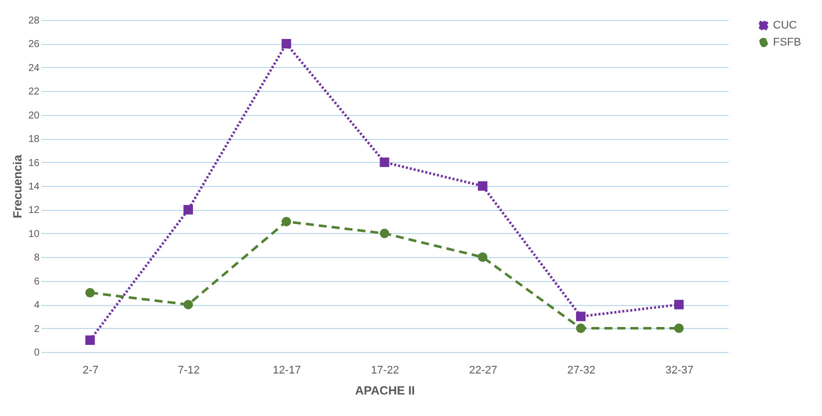 The image size is (822, 416). I want to click on x-tick-label: 27-32, so click(581, 370).